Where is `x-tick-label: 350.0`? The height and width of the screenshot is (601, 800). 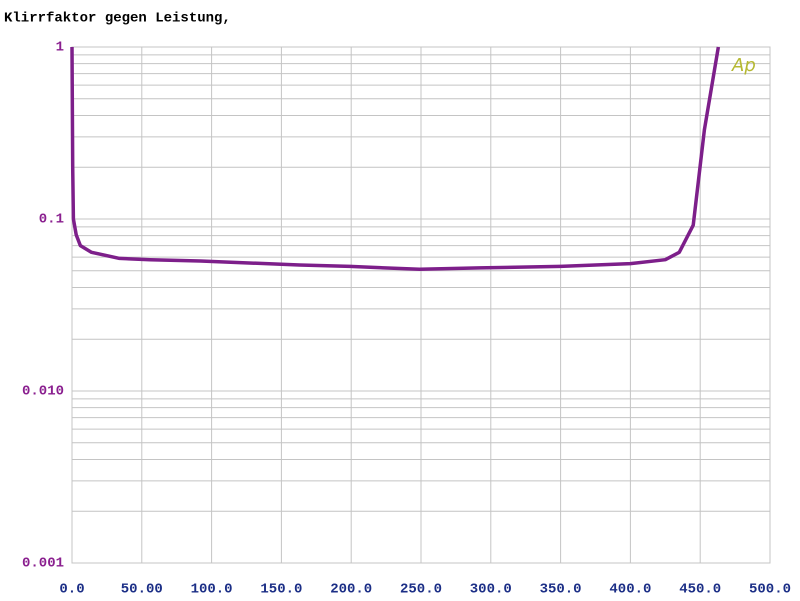 x-tick-label: 350.0 is located at coordinates (561, 590).